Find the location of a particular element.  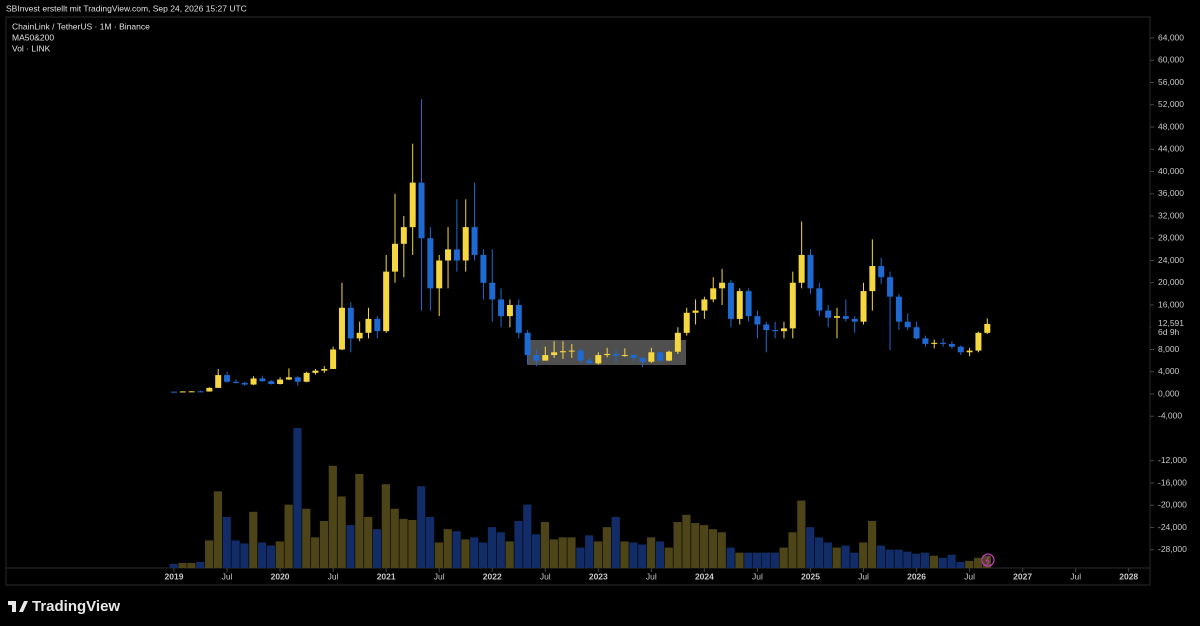

y-tick-label: 56,000 is located at coordinates (1171, 82).